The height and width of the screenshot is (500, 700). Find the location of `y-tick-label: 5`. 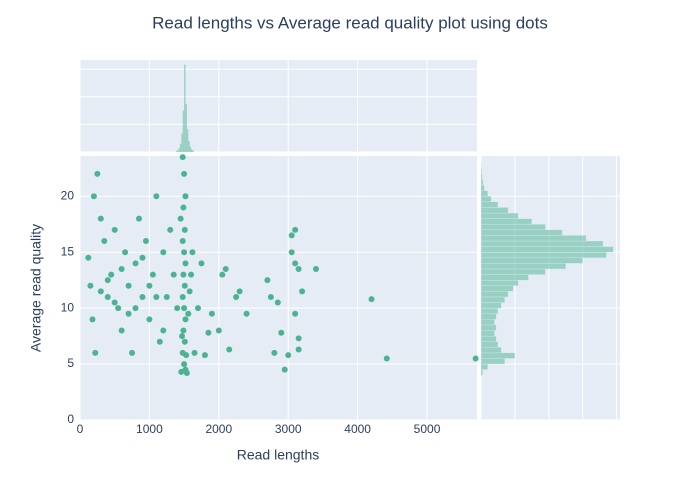

y-tick-label: 5 is located at coordinates (70, 363).